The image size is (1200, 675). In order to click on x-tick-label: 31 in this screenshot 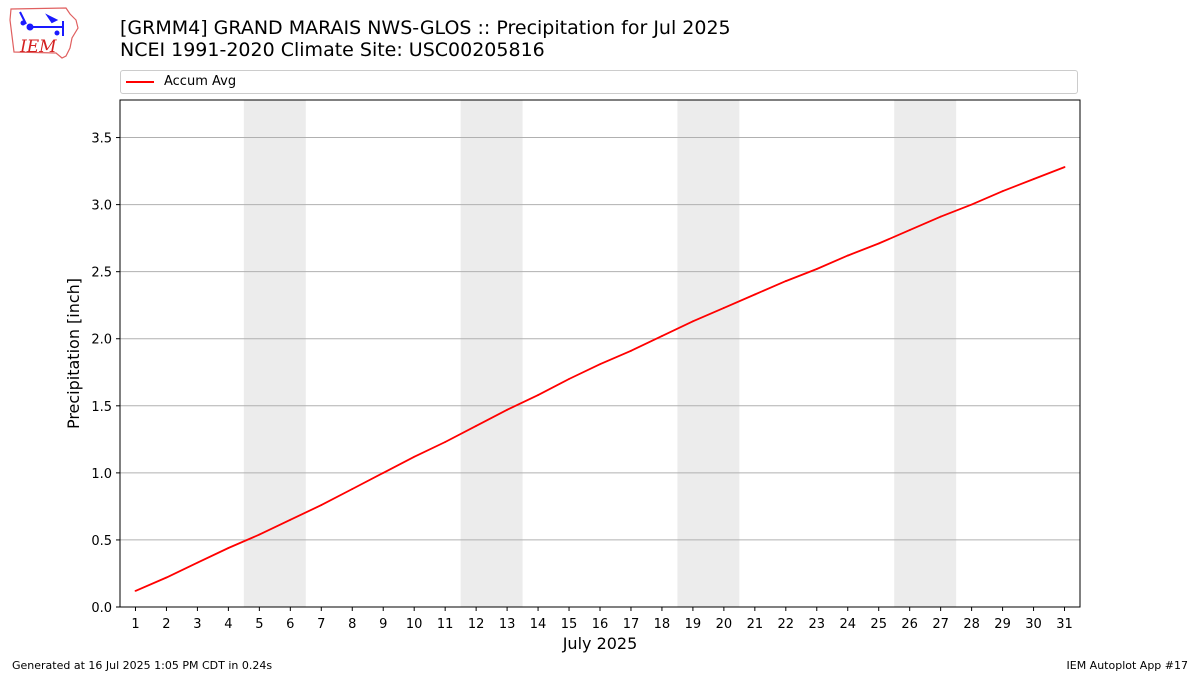, I will do `click(1064, 624)`.